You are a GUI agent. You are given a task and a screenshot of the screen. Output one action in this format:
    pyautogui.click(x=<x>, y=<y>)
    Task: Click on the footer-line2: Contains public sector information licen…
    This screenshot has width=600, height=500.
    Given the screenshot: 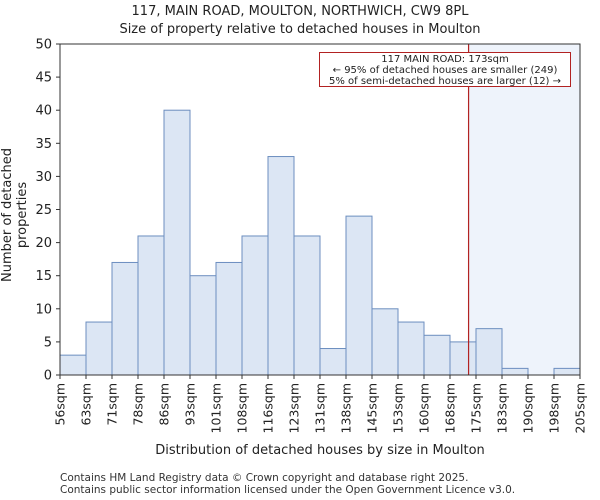 What is the action you would take?
    pyautogui.click(x=288, y=490)
    